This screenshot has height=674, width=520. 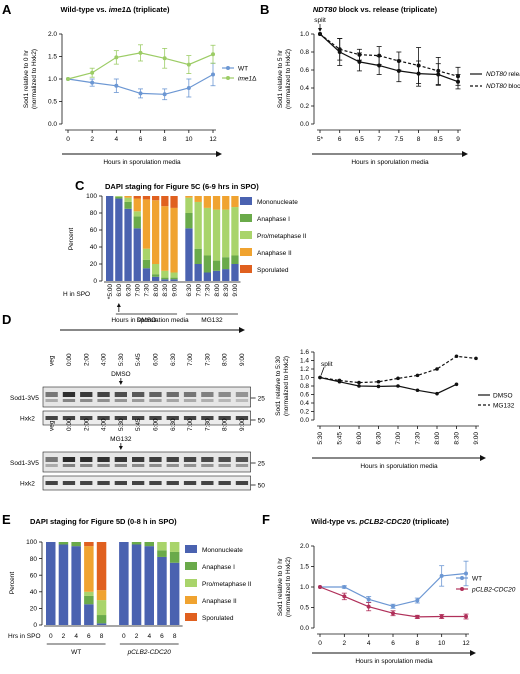 What do you see at coordinates (52, 360) in the screenshot?
I see `lane-label: veg` at bounding box center [52, 360].